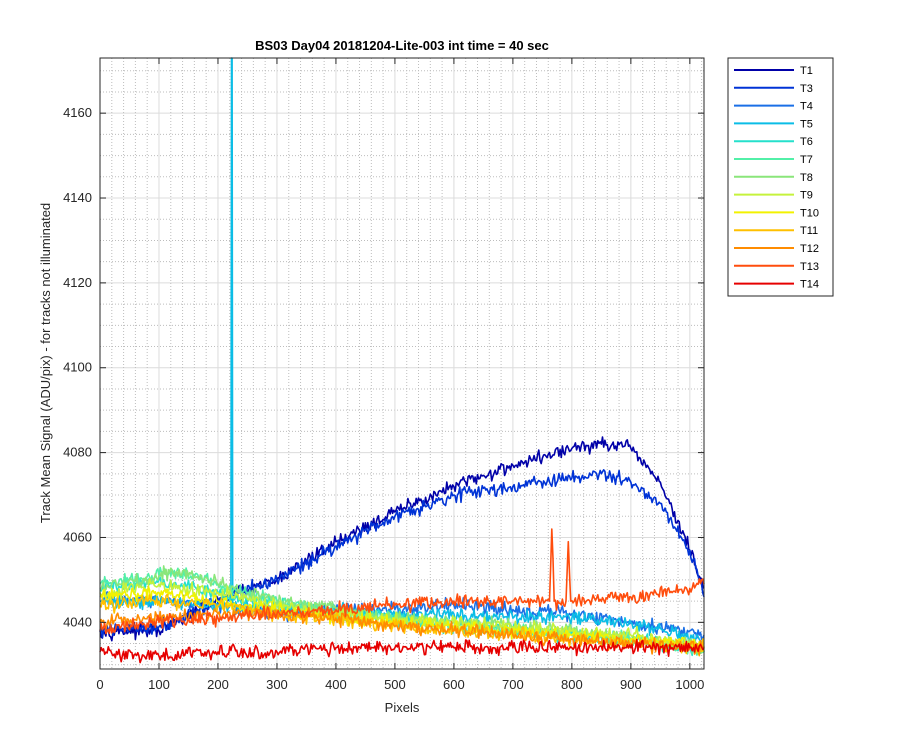 The height and width of the screenshot is (750, 900). What do you see at coordinates (809, 231) in the screenshot?
I see `legend-label-t11: T11` at bounding box center [809, 231].